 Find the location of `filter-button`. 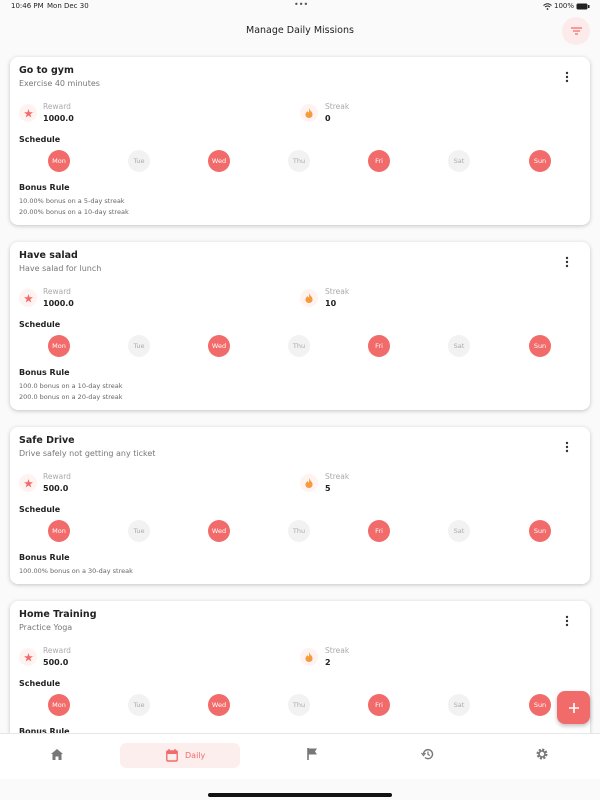

filter-button is located at coordinates (576, 31).